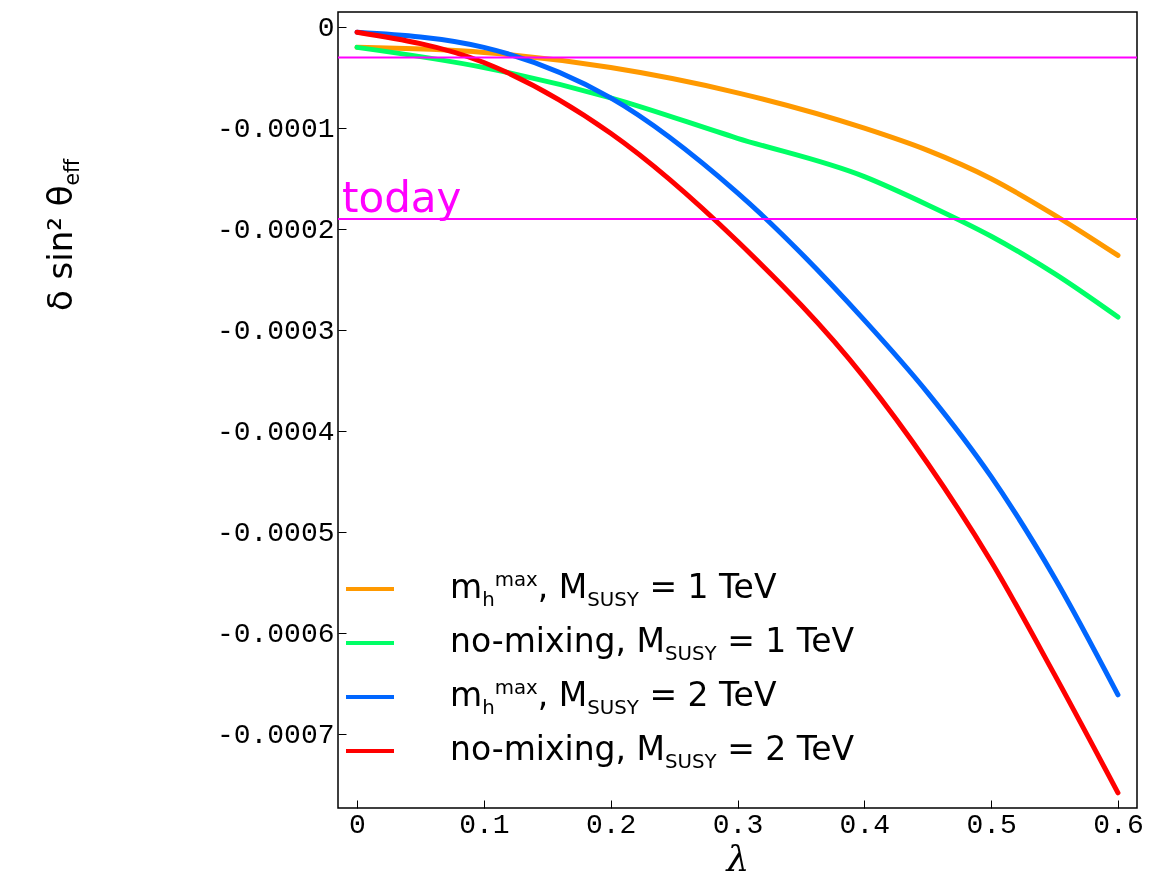  What do you see at coordinates (1118, 825) in the screenshot?
I see `x-tick-label: 0.6` at bounding box center [1118, 825].